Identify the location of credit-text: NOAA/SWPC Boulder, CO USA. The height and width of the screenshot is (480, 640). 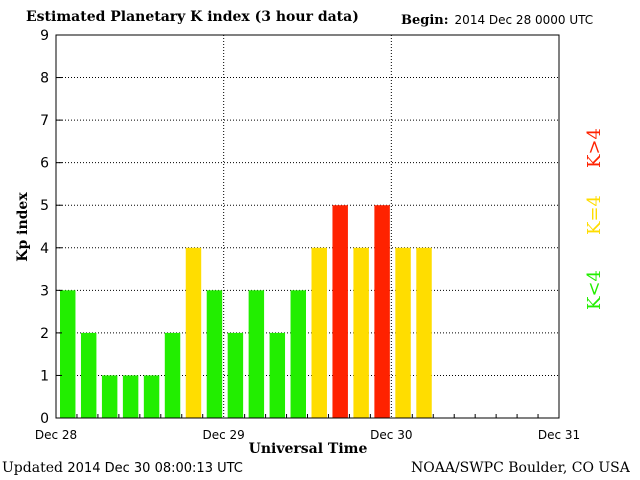
(520, 468).